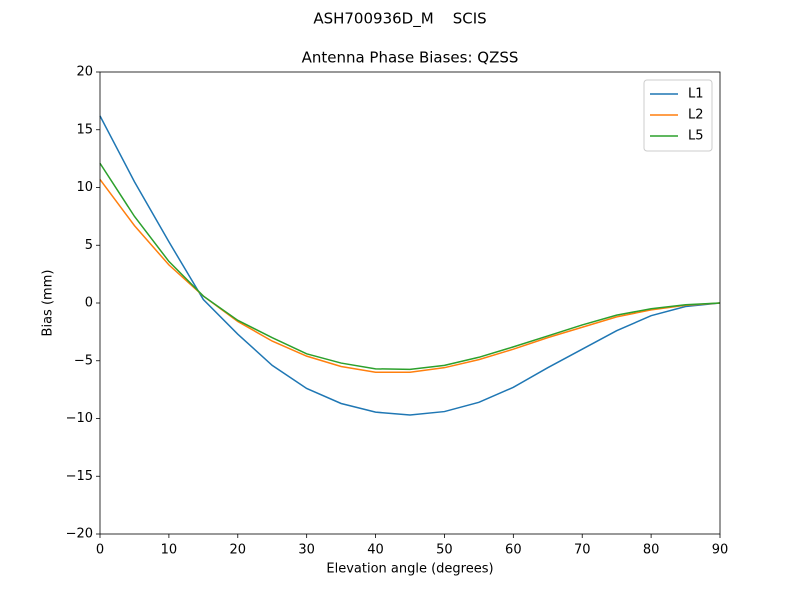 This screenshot has width=800, height=600. I want to click on x-tick-label: 80, so click(651, 550).